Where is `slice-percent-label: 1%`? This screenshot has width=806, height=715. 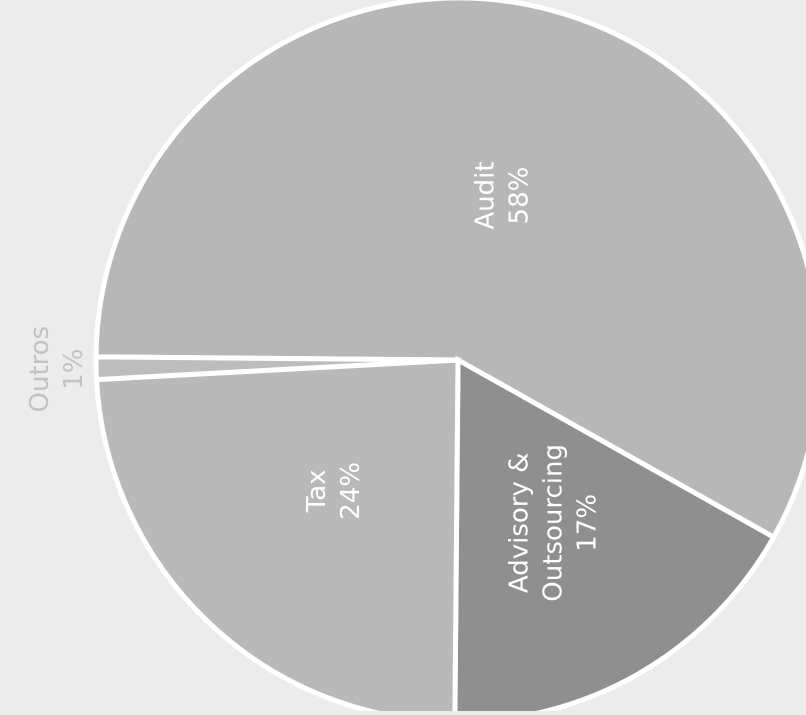 slice-percent-label: 1% is located at coordinates (74, 368).